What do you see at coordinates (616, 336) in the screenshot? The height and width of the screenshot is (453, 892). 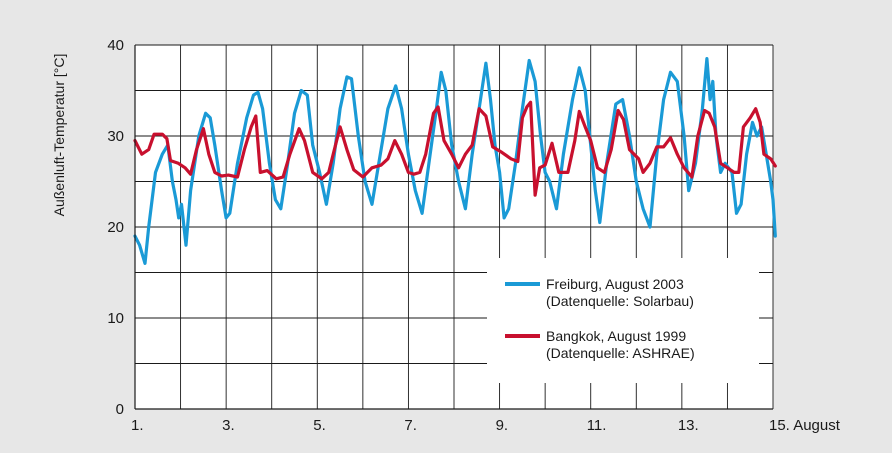 I see `legend-label-bangkok: Bangkok, August 1999` at bounding box center [616, 336].